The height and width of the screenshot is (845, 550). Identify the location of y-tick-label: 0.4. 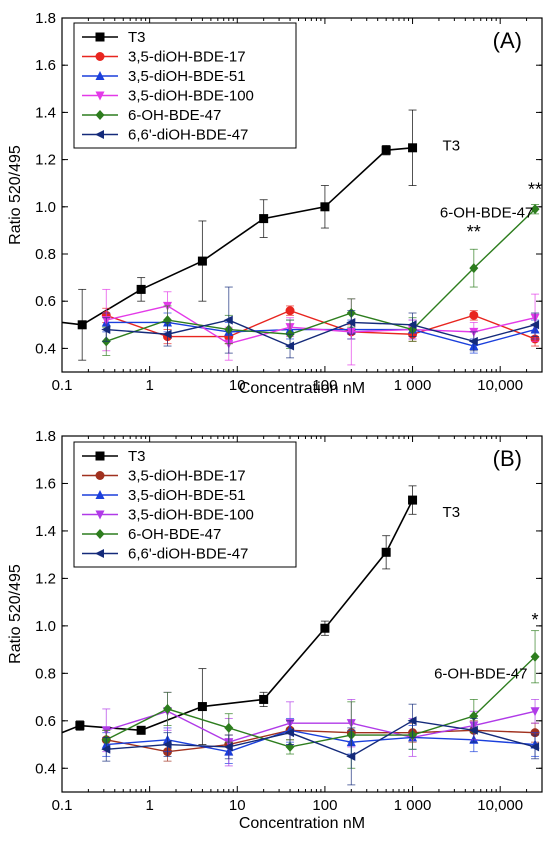
(45, 768).